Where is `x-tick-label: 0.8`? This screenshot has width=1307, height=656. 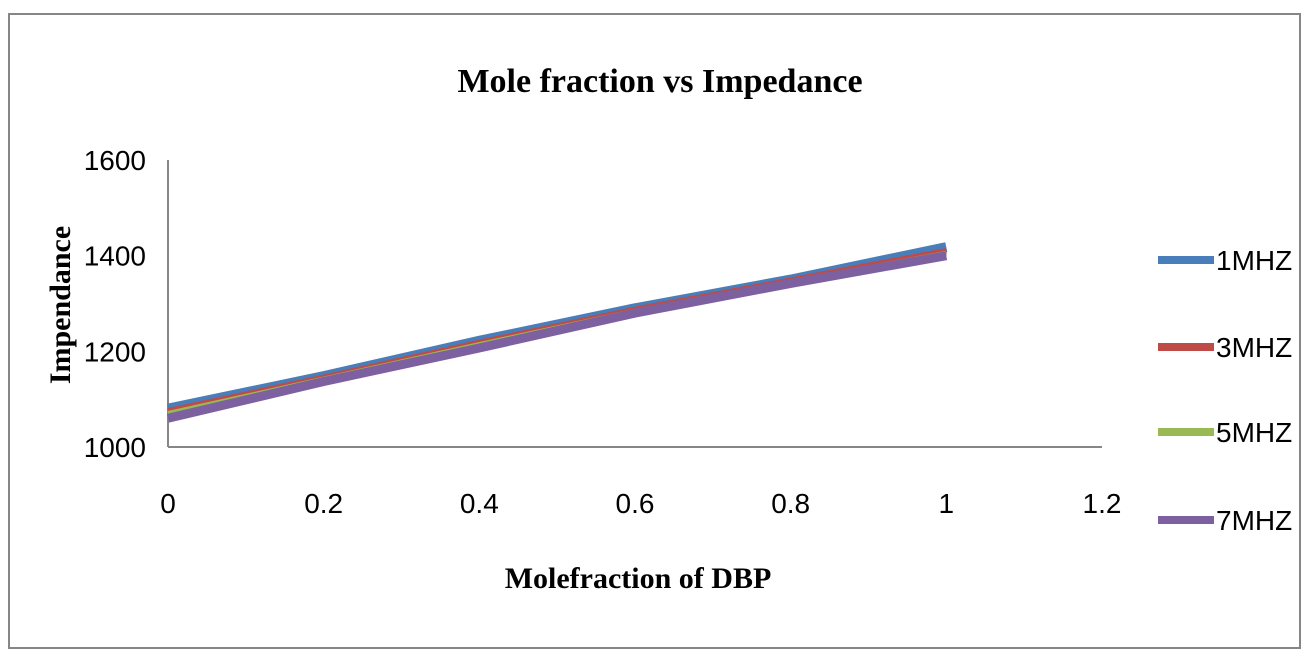 x-tick-label: 0.8 is located at coordinates (790, 503).